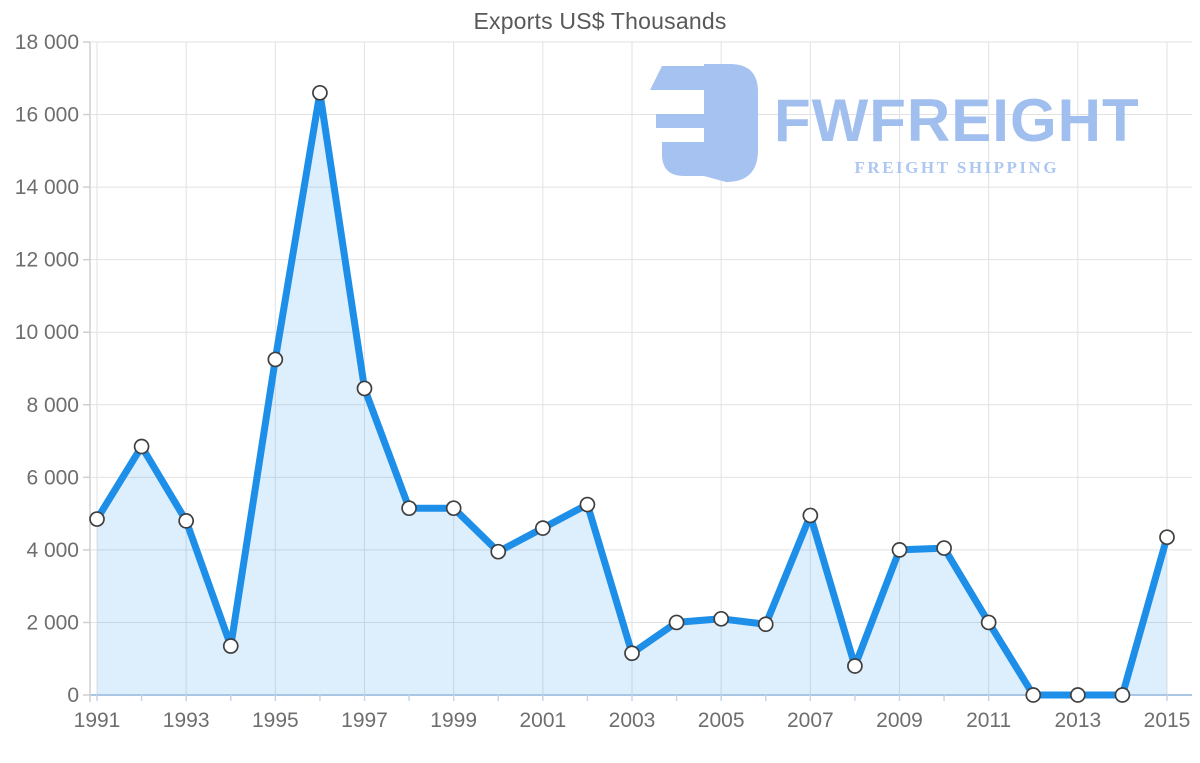 The image size is (1200, 763). Describe the element at coordinates (409, 508) in the screenshot. I see `data-point-1998` at that location.